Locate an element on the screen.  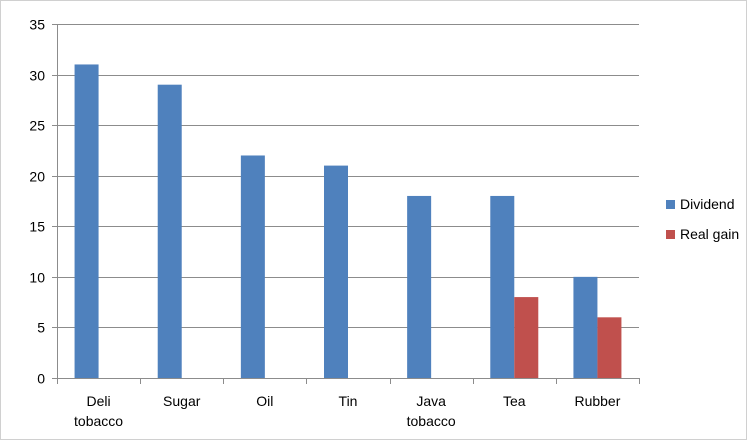
x-category-label-line: Tea is located at coordinates (514, 401).